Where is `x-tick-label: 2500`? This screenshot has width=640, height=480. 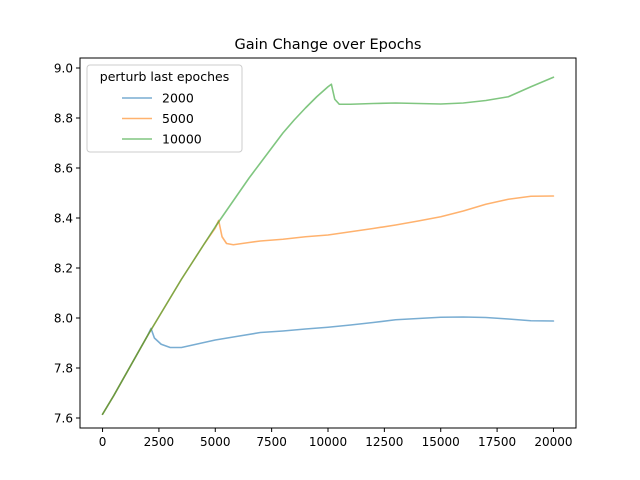
x-tick-label: 2500 is located at coordinates (159, 442).